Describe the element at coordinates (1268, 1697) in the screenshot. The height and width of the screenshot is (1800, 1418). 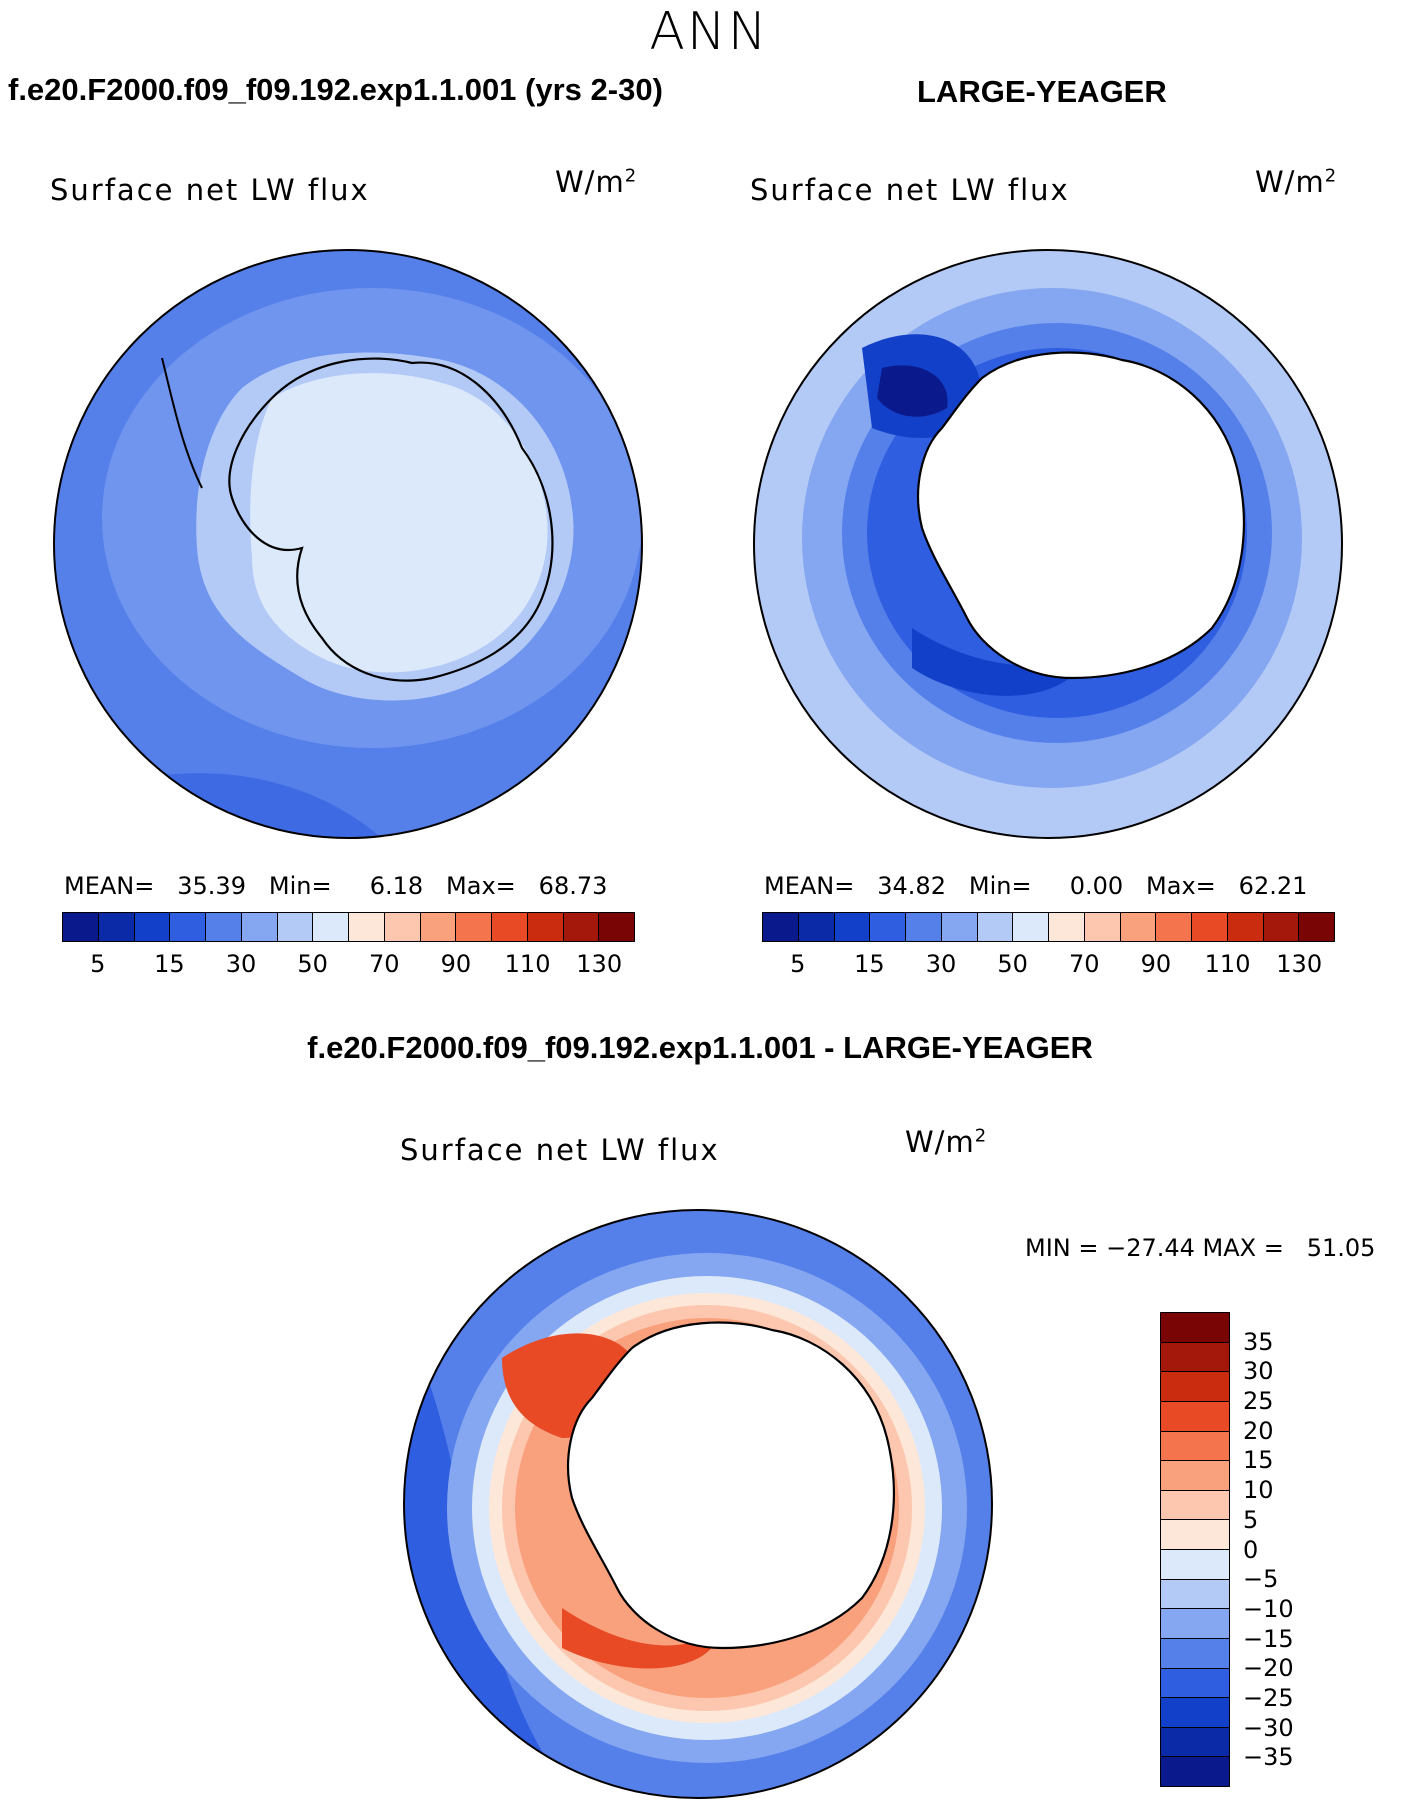
I see `colorbar-tick-label: −25` at that location.